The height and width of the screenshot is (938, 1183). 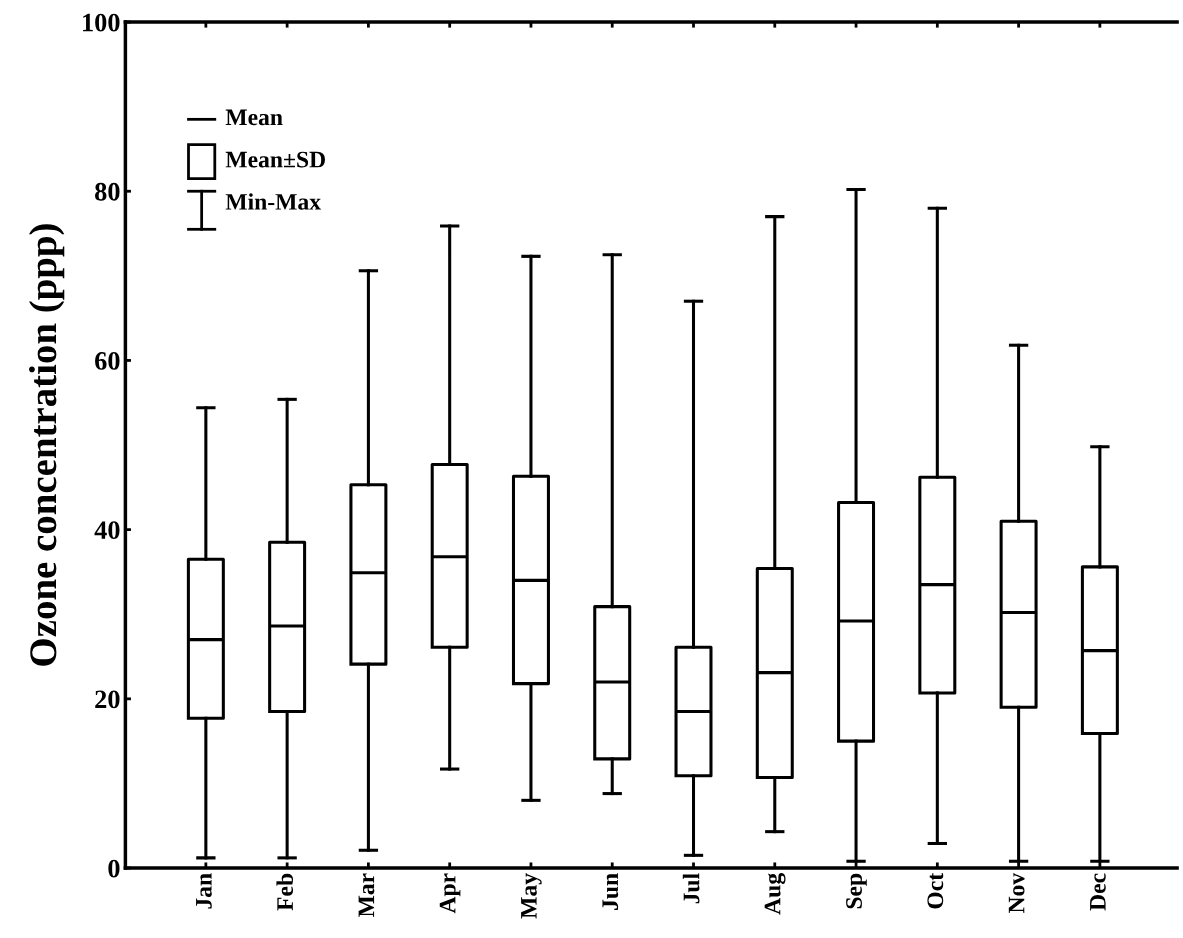 What do you see at coordinates (101, 22) in the screenshot?
I see `y-tick-label: 100` at bounding box center [101, 22].